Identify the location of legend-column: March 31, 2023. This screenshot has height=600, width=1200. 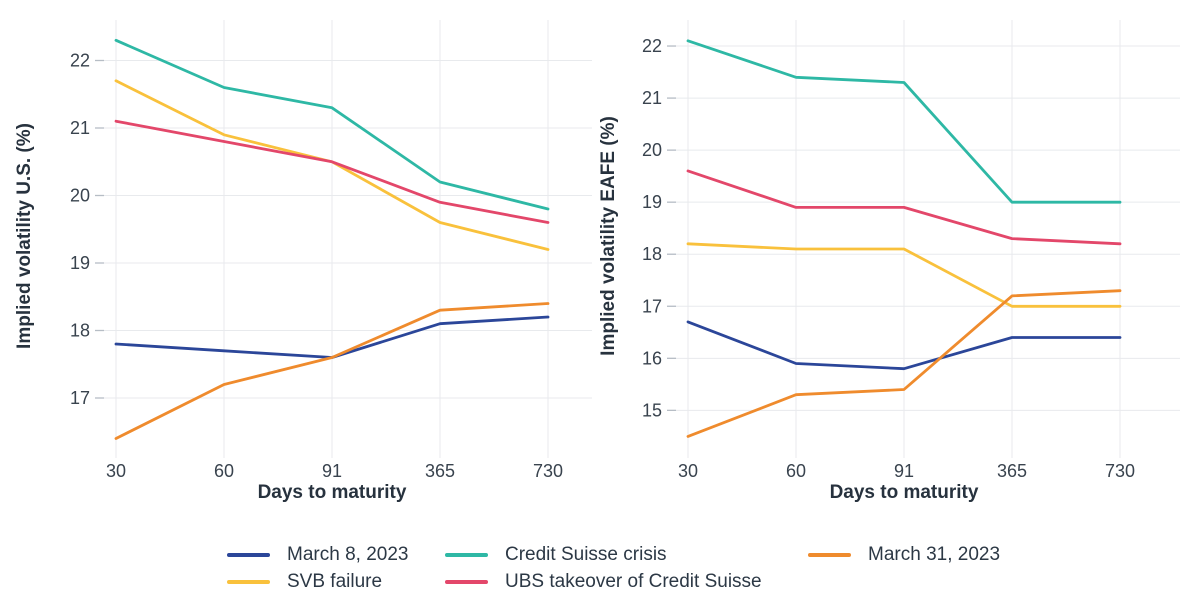
(904, 554).